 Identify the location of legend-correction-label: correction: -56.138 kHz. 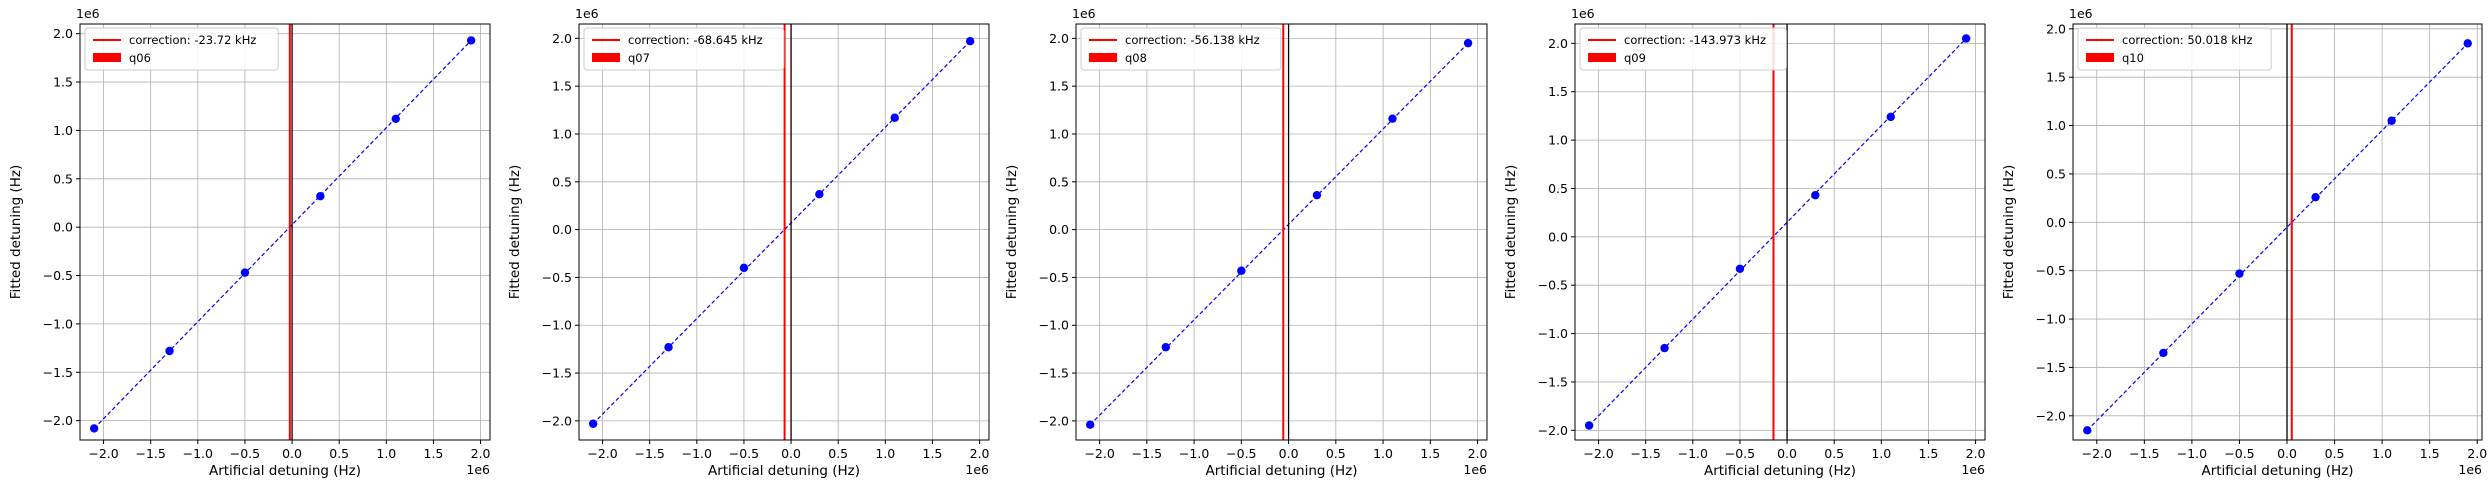
(1192, 40).